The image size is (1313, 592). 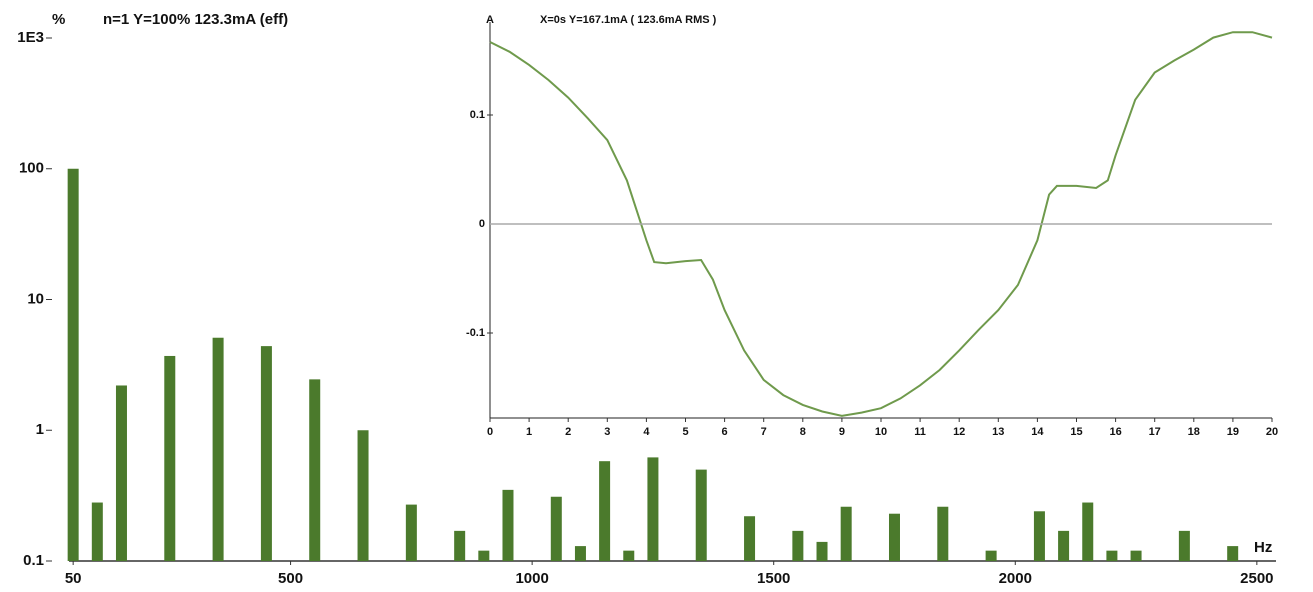 I want to click on x-tick-label: 1000, so click(x=531, y=578).